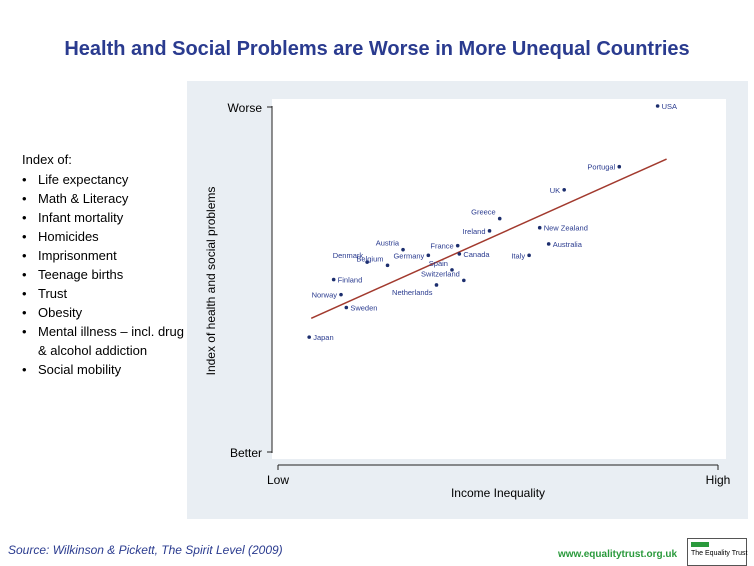 Image resolution: width=754 pixels, height=566 pixels. What do you see at coordinates (428, 255) in the screenshot?
I see `point-germany` at bounding box center [428, 255].